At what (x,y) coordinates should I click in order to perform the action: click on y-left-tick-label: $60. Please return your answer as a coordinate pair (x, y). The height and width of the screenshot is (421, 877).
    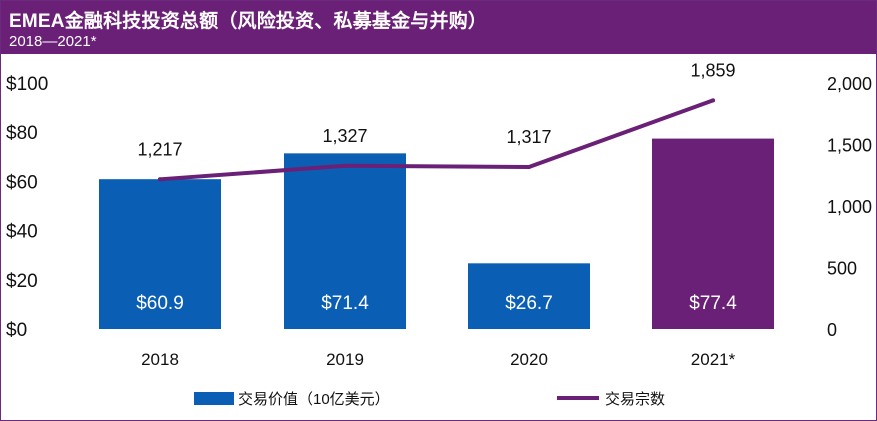
    Looking at the image, I should click on (22, 182).